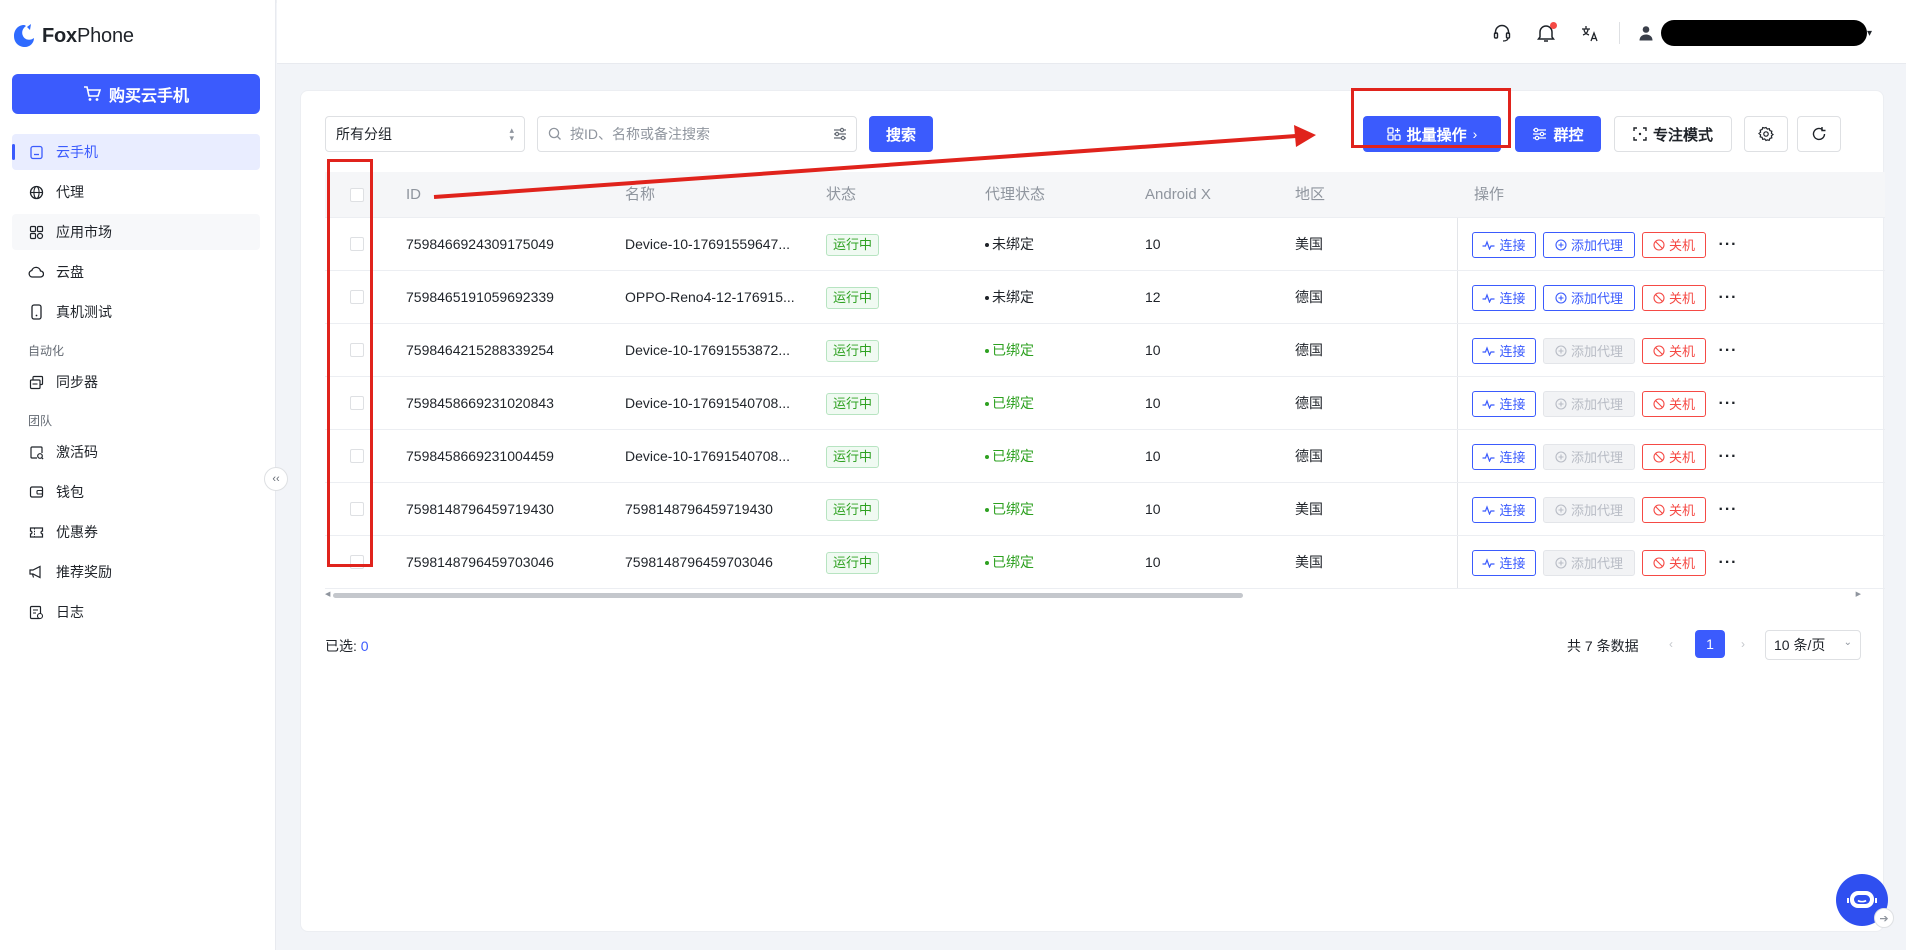  Describe the element at coordinates (1590, 33) in the screenshot. I see `translate-icon` at that location.